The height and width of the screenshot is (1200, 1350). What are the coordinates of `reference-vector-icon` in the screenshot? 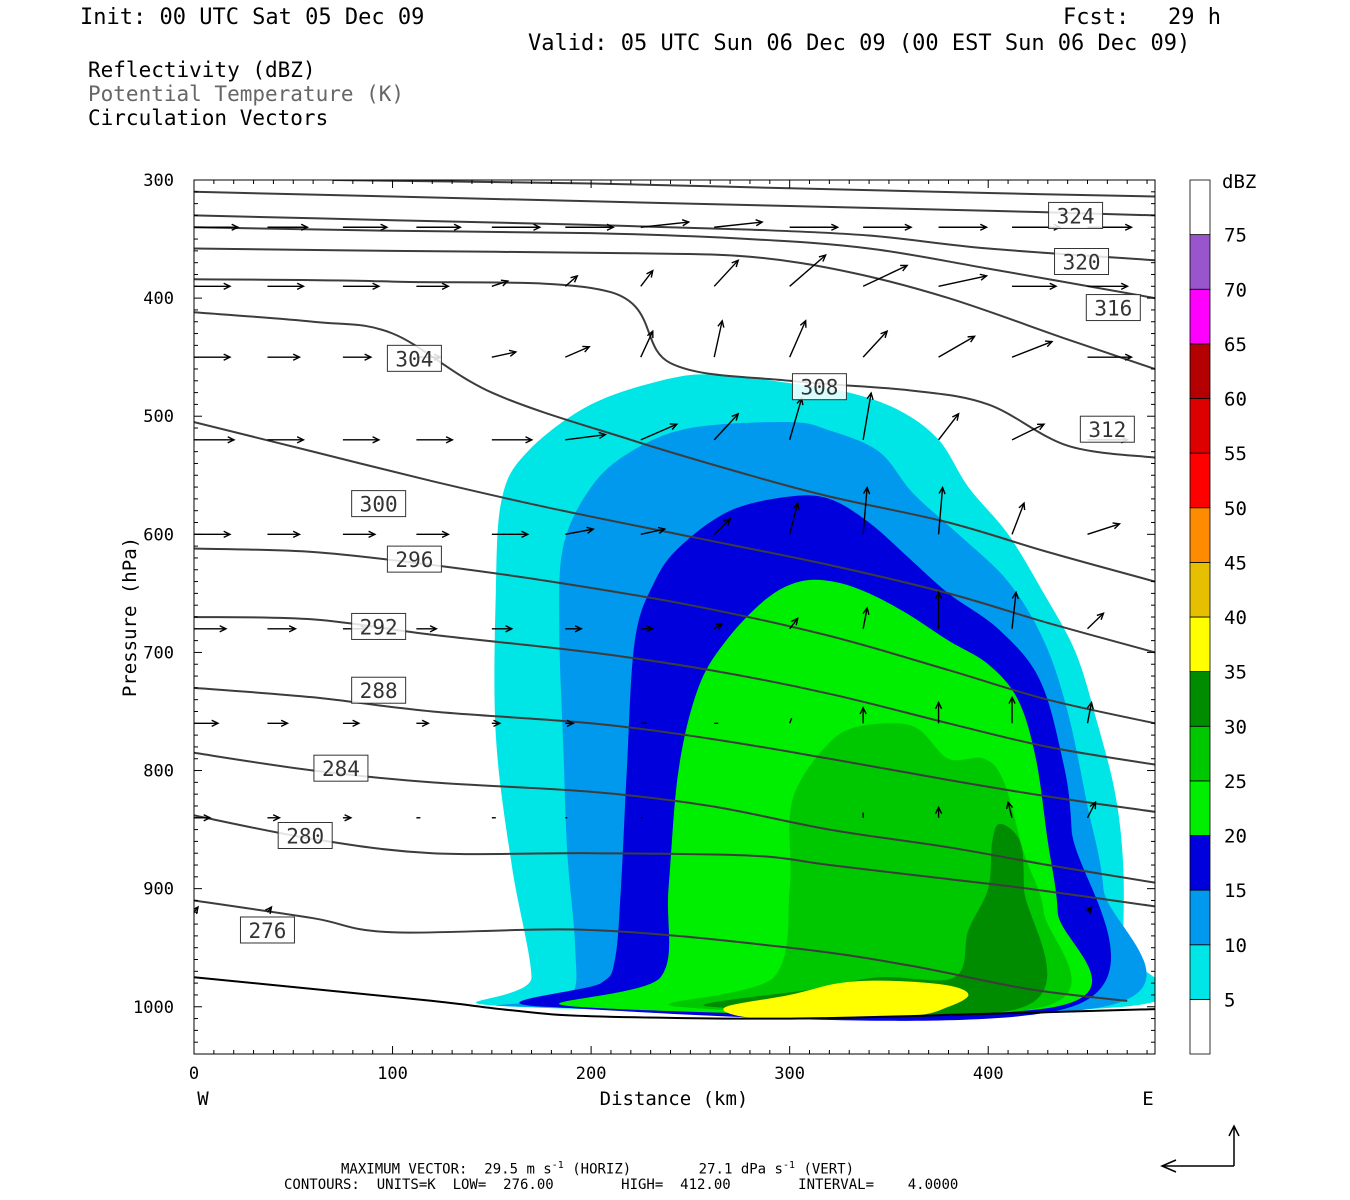 It's located at (1200, 1148).